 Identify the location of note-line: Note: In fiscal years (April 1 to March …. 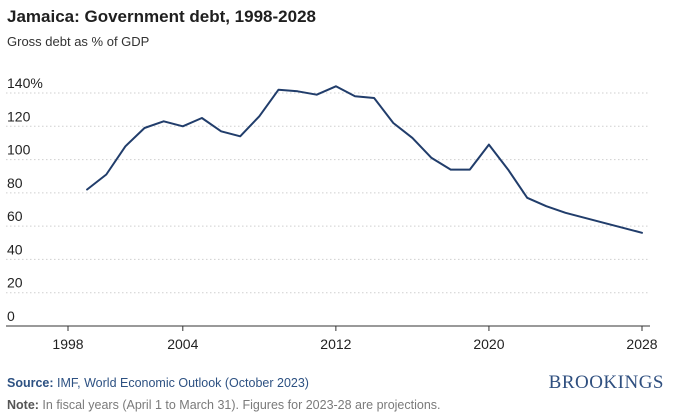
(224, 405).